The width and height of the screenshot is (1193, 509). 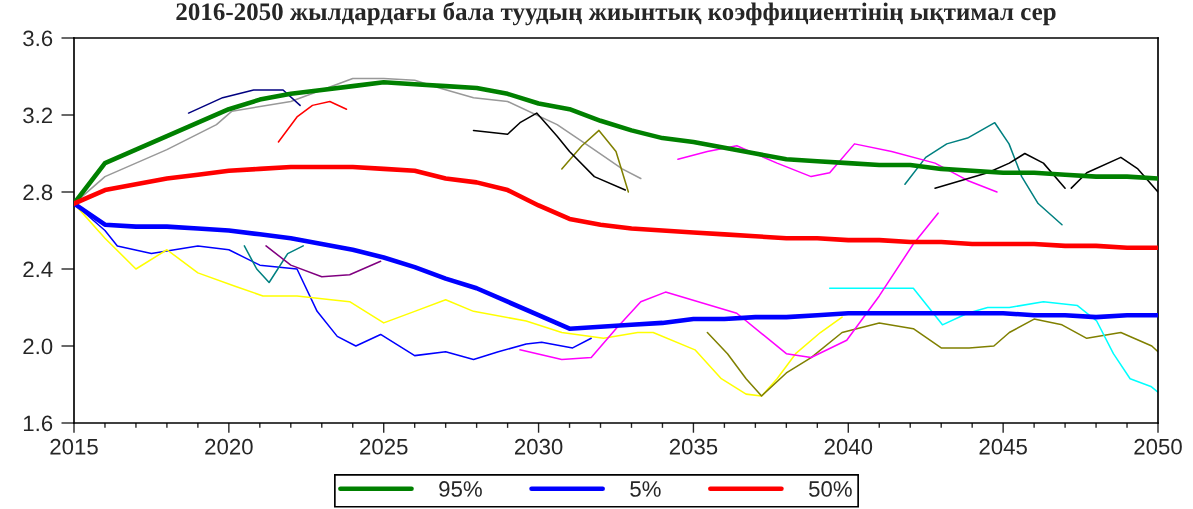 What do you see at coordinates (74, 446) in the screenshot?
I see `x-tick-label: 2015` at bounding box center [74, 446].